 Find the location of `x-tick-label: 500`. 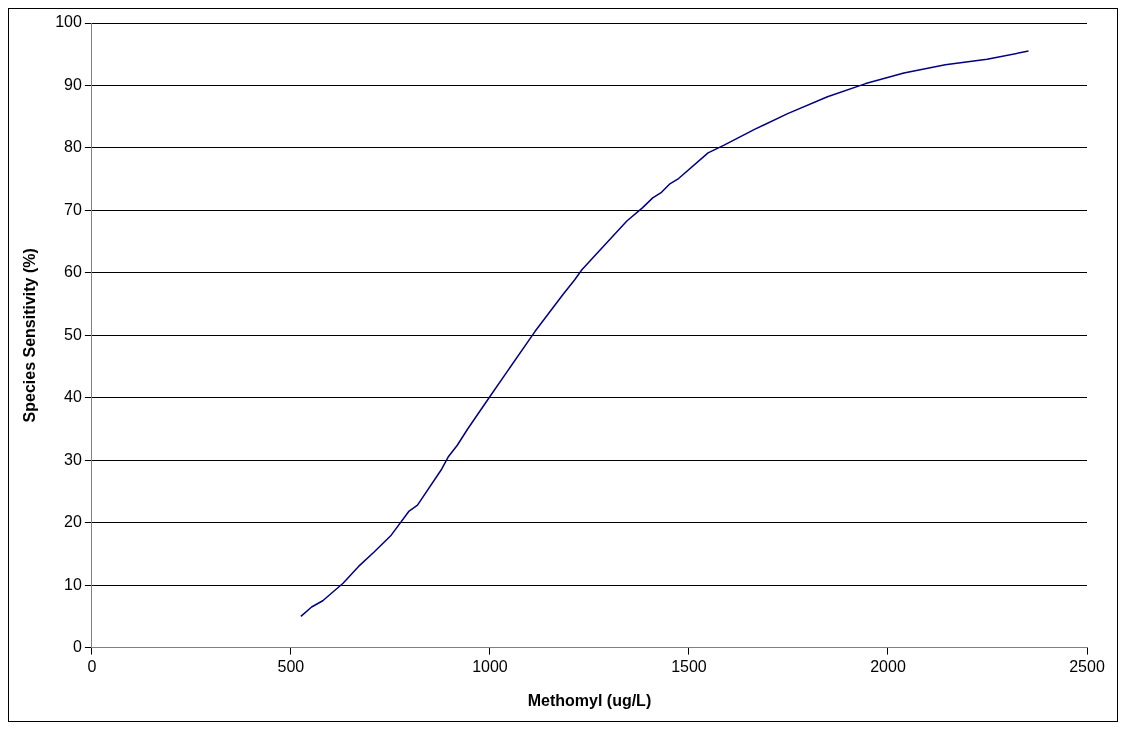

x-tick-label: 500 is located at coordinates (291, 666).